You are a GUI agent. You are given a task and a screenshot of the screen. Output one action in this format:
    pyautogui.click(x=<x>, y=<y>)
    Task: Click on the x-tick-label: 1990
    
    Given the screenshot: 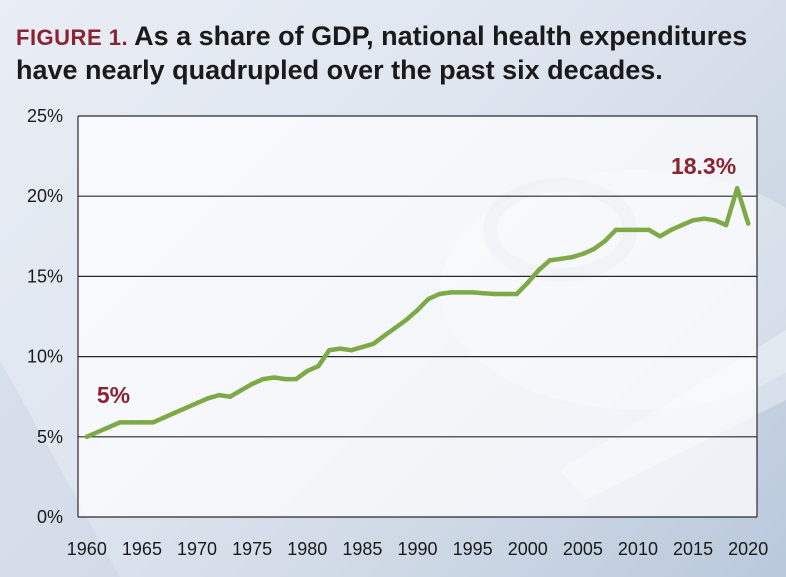 What is the action you would take?
    pyautogui.click(x=417, y=549)
    